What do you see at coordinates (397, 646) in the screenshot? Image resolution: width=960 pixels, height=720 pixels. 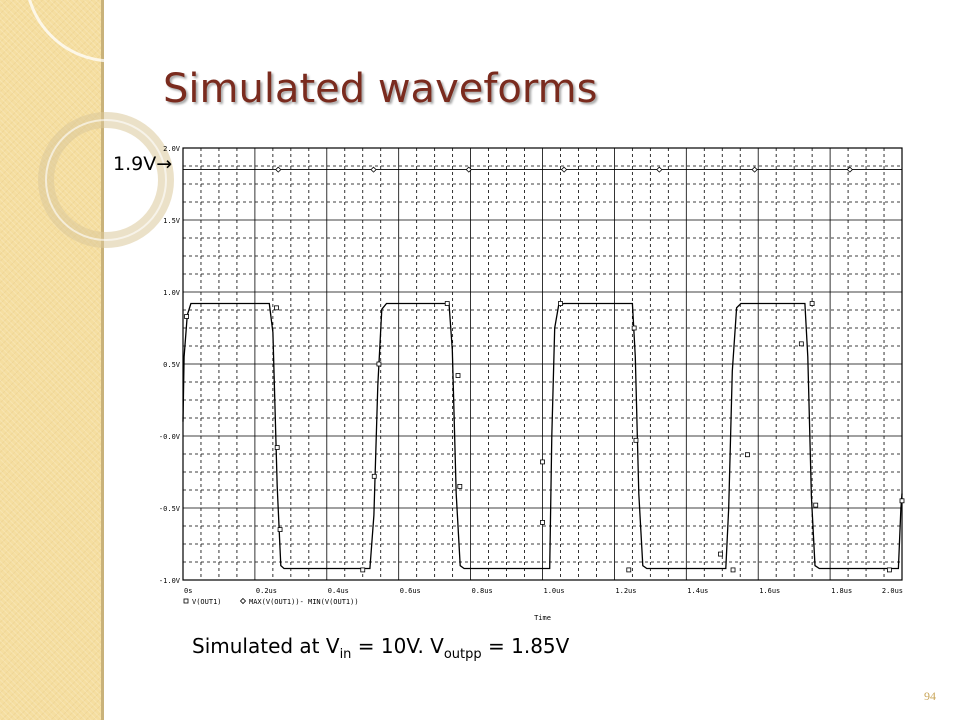 I see `caption-mid: = 10V. V` at bounding box center [397, 646].